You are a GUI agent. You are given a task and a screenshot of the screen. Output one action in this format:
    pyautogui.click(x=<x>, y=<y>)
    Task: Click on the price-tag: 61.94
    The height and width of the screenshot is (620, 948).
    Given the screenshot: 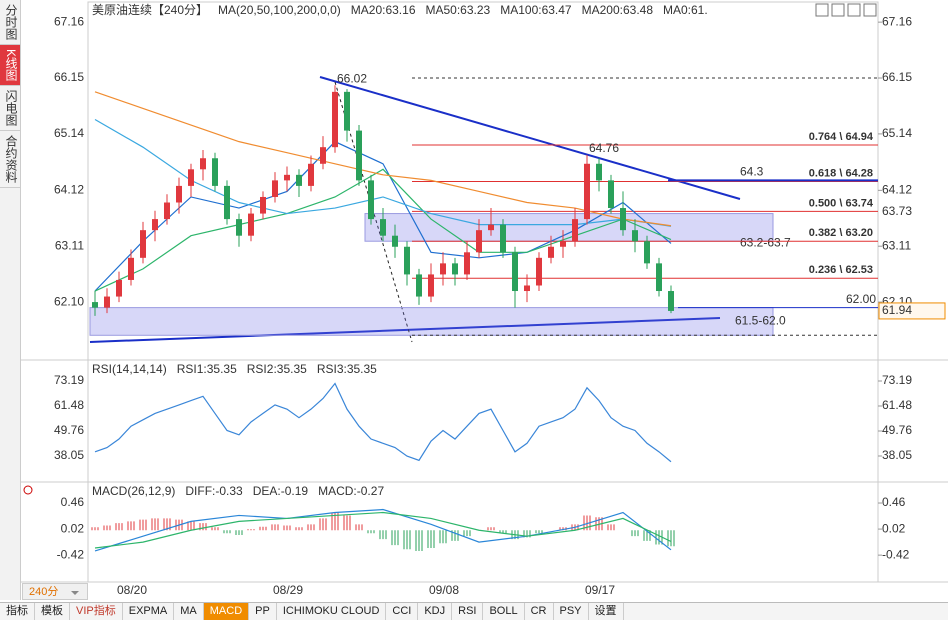 What is the action you would take?
    pyautogui.click(x=897, y=310)
    